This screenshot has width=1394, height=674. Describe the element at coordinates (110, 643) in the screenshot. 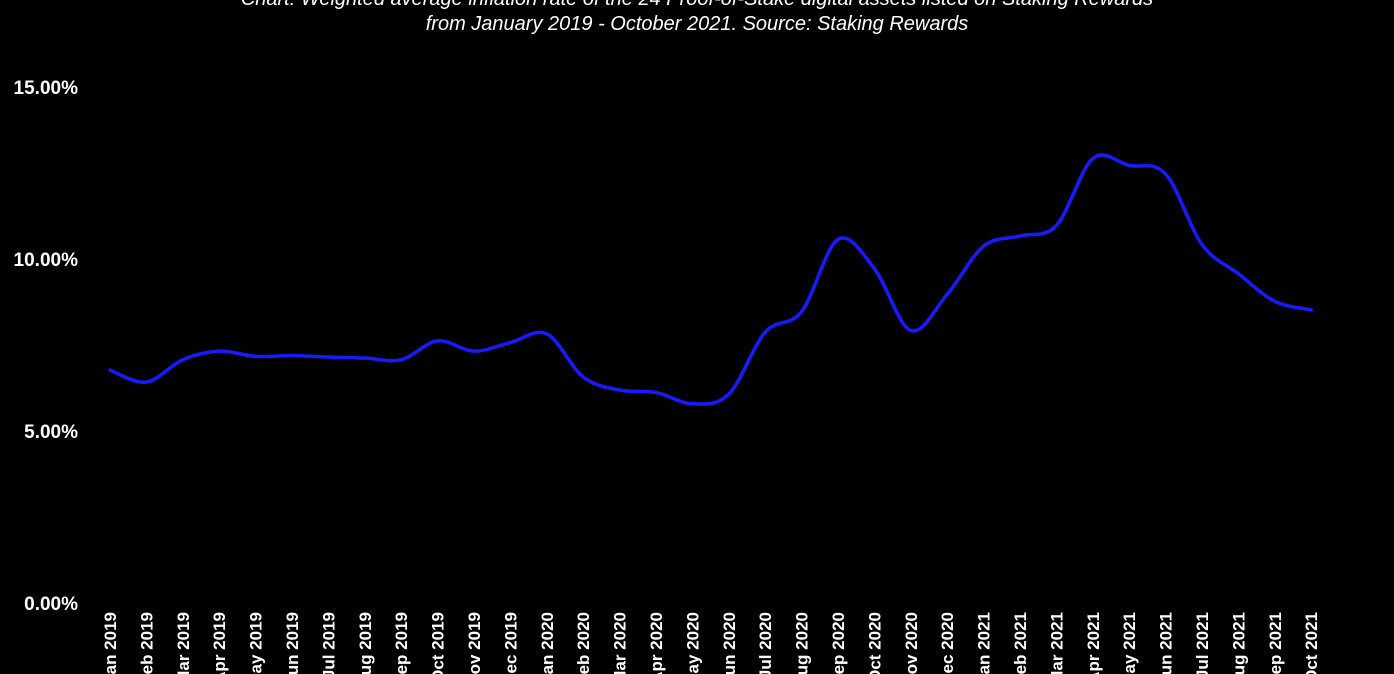

I see `x-tick-label: Jan 2019` at that location.